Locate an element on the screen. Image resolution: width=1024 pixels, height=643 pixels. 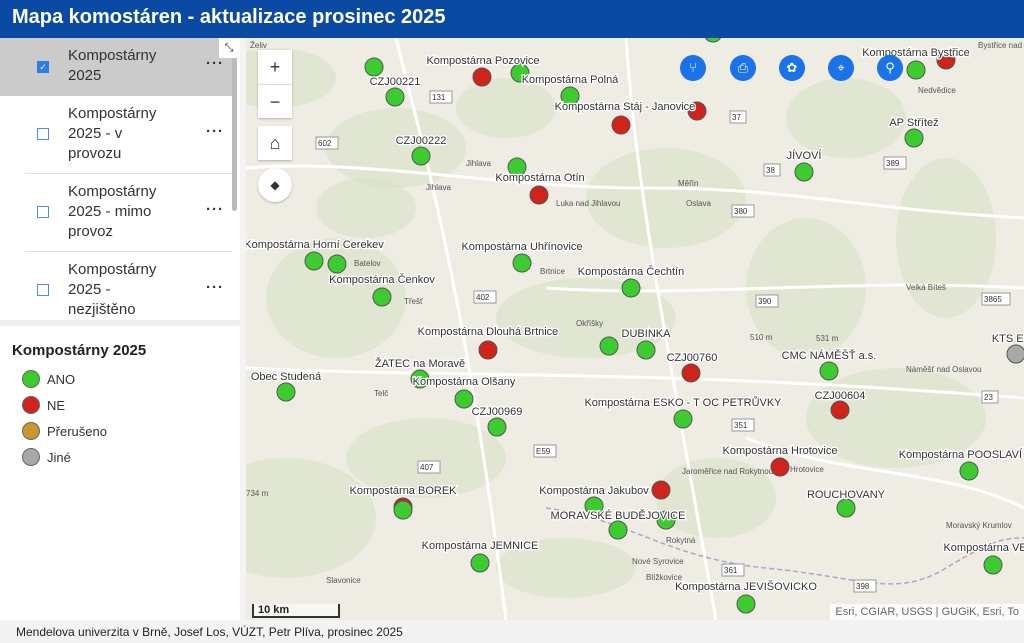
point-label: Kompostárna Olšany is located at coordinates (464, 382).